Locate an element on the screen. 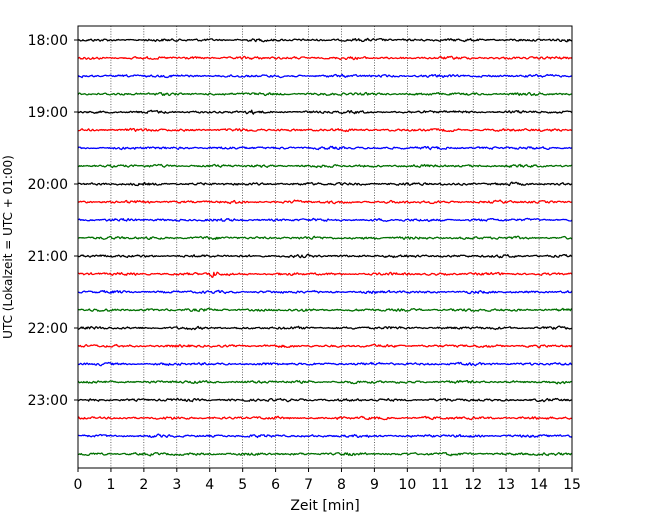 The height and width of the screenshot is (520, 650). y-tick-label-21:00: 21:00 is located at coordinates (48, 257).